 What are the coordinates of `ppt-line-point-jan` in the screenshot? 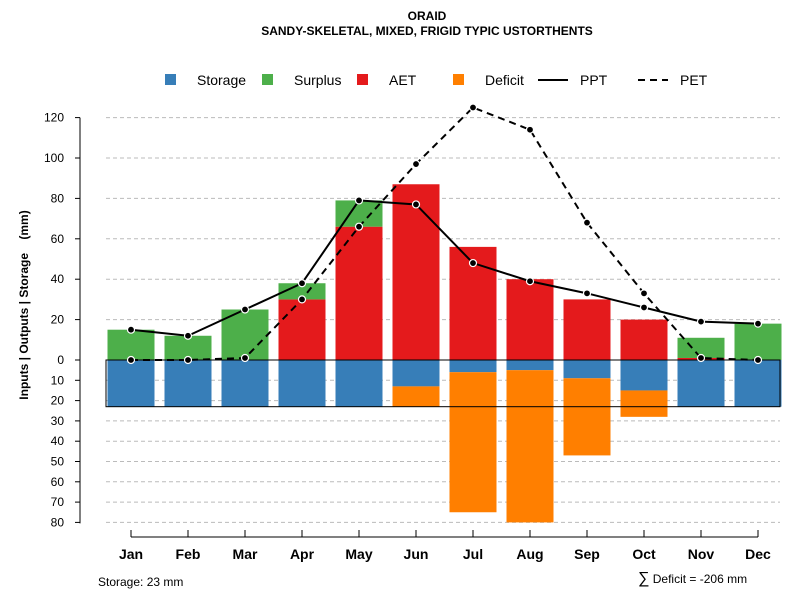 It's located at (131, 329).